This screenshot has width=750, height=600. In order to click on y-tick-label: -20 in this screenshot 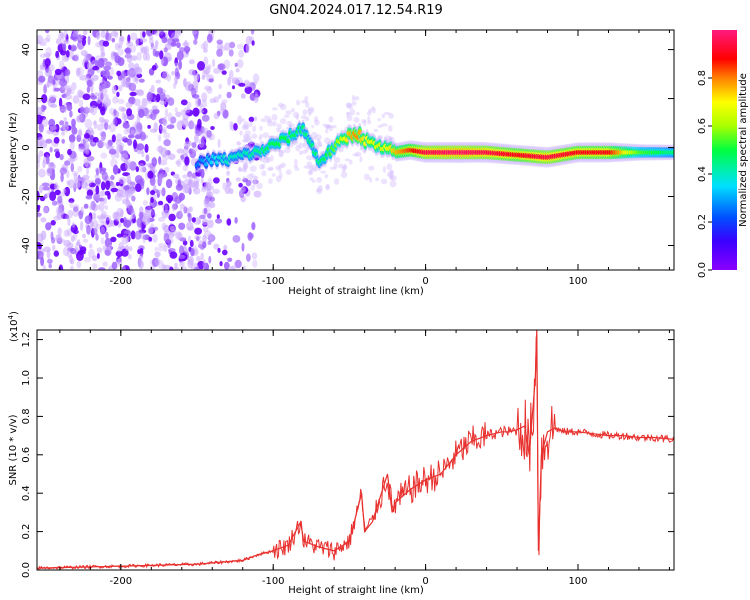, I will do `click(26, 196)`.